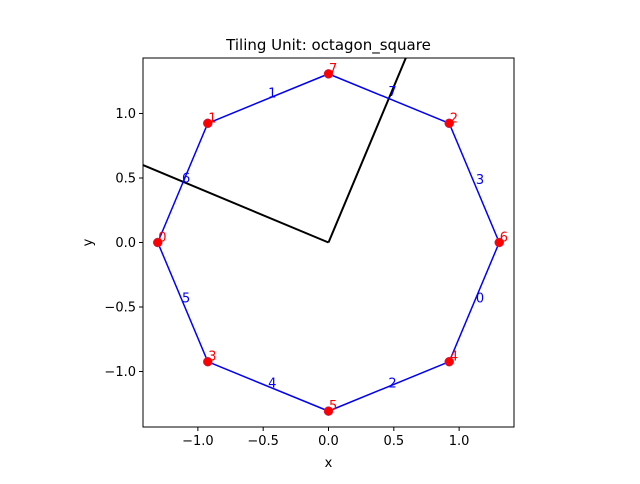 This screenshot has height=484, width=640. What do you see at coordinates (480, 180) in the screenshot?
I see `edge-label: 3` at bounding box center [480, 180].